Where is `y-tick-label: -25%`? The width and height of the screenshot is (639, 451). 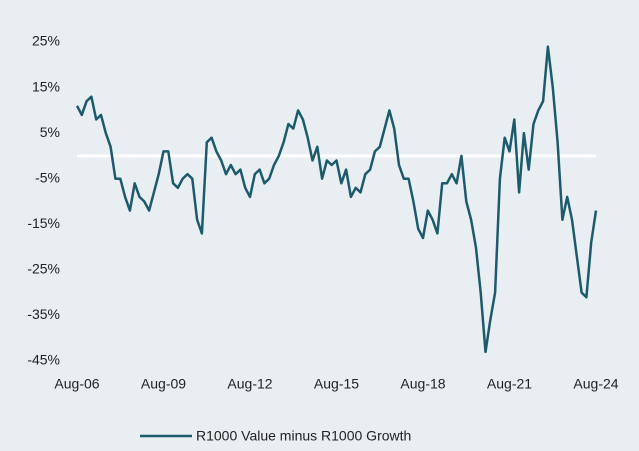 y-tick-label: -25% is located at coordinates (43, 269).